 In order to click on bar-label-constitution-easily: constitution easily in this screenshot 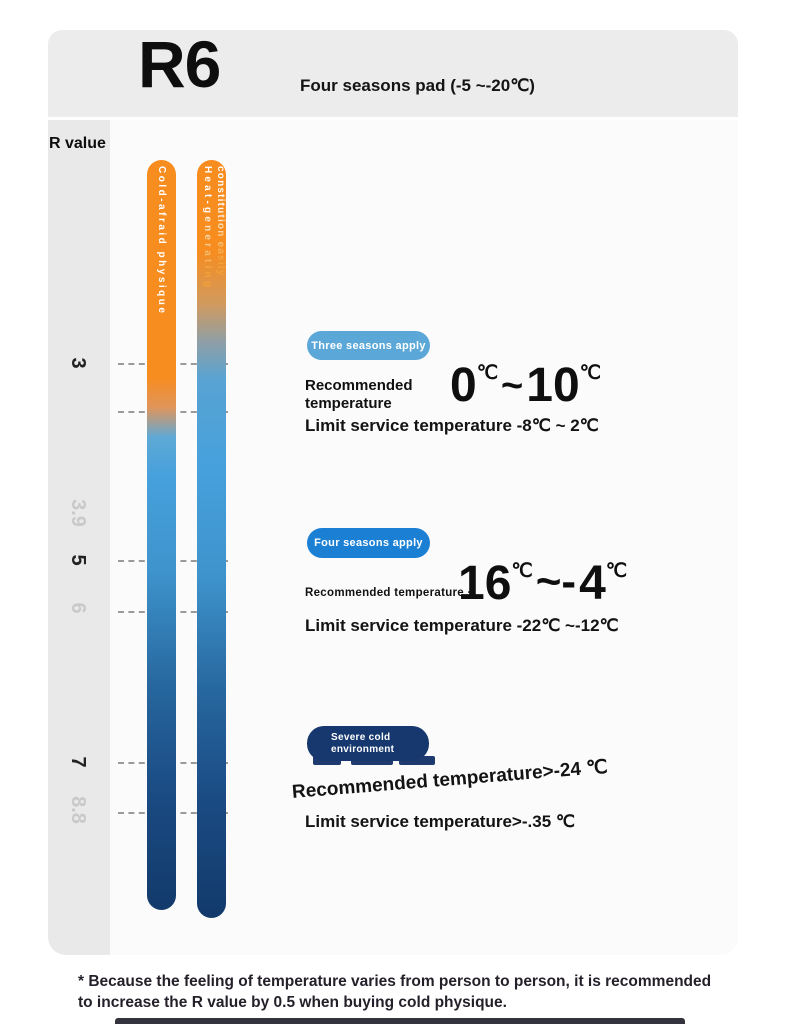, I will do `click(220, 221)`.